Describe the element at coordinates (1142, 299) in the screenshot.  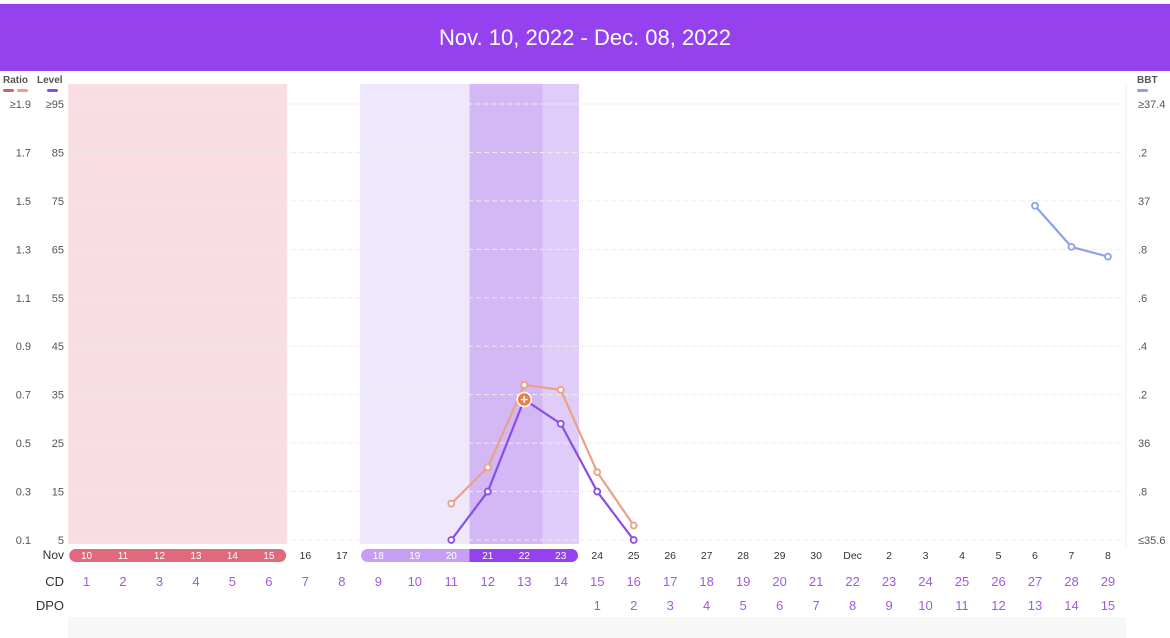
I see `bbt-tick-label: .6` at that location.